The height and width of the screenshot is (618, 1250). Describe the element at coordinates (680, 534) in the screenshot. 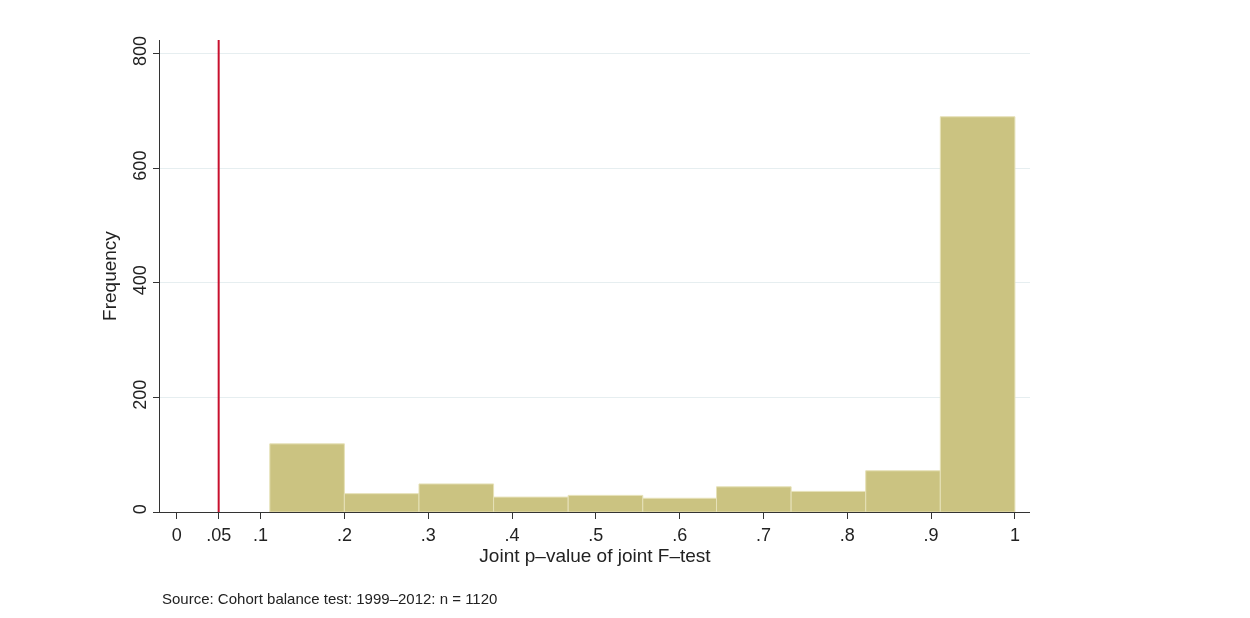

I see `x-tick-label: .6` at that location.